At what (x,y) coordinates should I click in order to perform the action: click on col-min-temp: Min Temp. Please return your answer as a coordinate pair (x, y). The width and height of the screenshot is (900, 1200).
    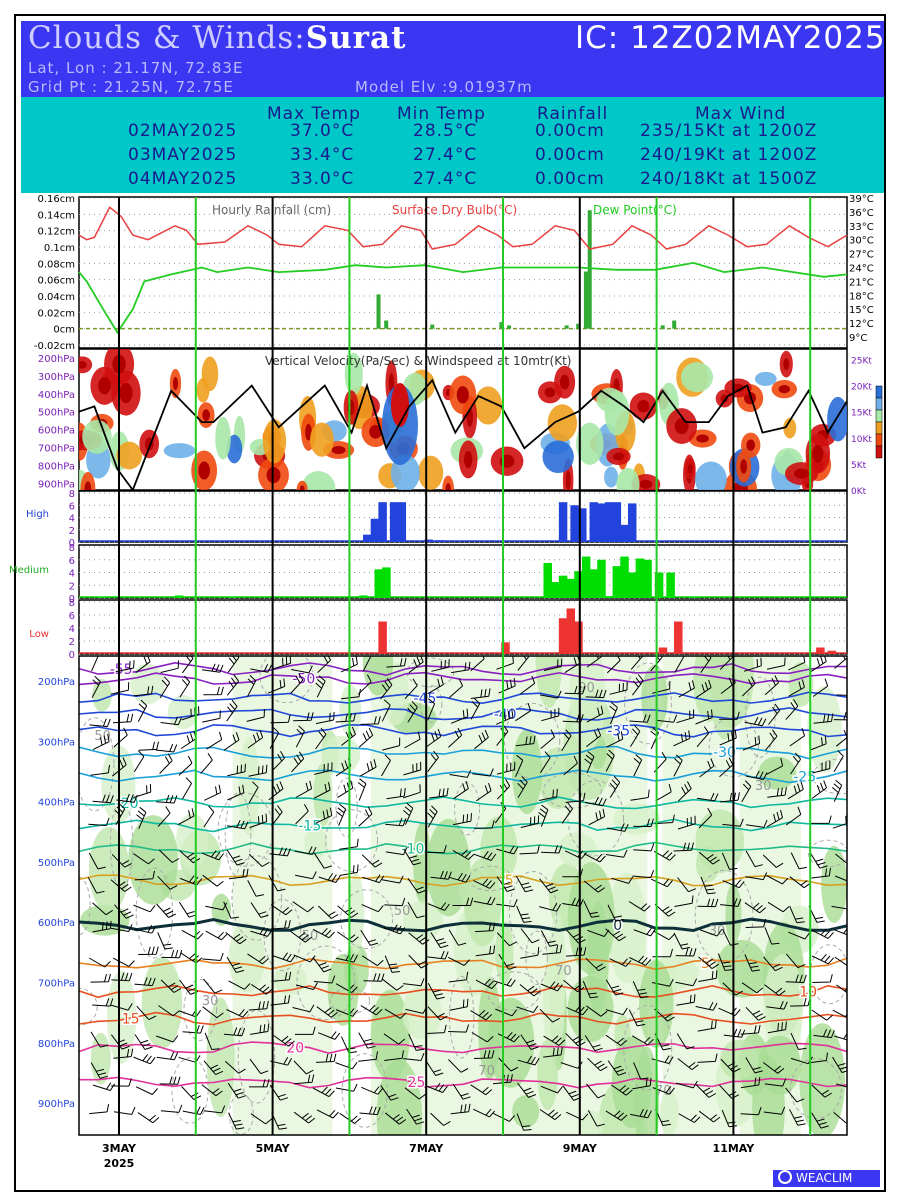
    Looking at the image, I should click on (441, 114).